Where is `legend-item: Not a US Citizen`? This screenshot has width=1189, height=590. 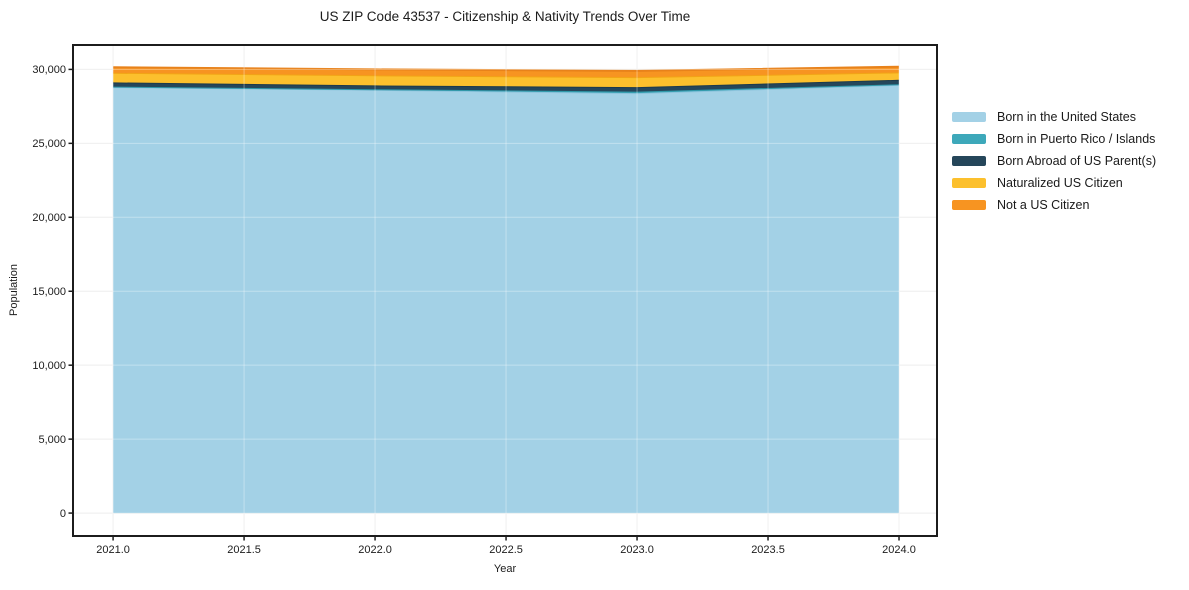 legend-item: Not a US Citizen is located at coordinates (1054, 205).